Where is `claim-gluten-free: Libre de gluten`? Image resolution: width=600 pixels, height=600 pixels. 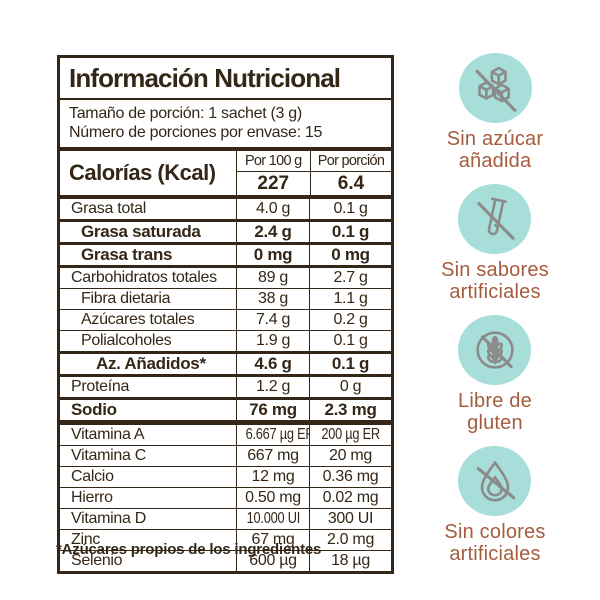
claim-gluten-free: Libre de gluten is located at coordinates (495, 374).